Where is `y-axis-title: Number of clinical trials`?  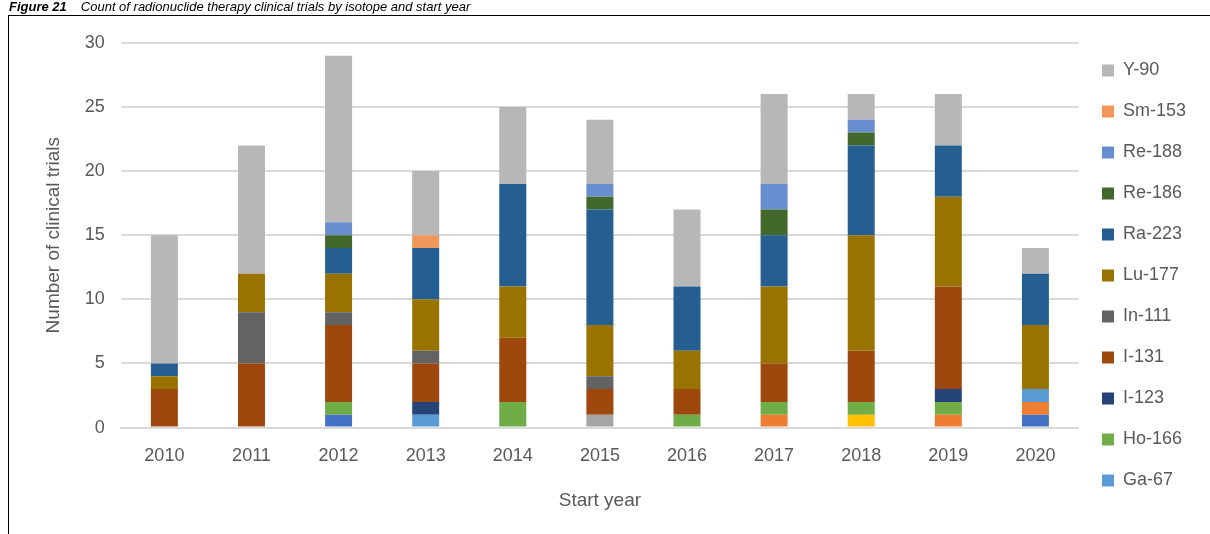 y-axis-title: Number of clinical trials is located at coordinates (52, 235).